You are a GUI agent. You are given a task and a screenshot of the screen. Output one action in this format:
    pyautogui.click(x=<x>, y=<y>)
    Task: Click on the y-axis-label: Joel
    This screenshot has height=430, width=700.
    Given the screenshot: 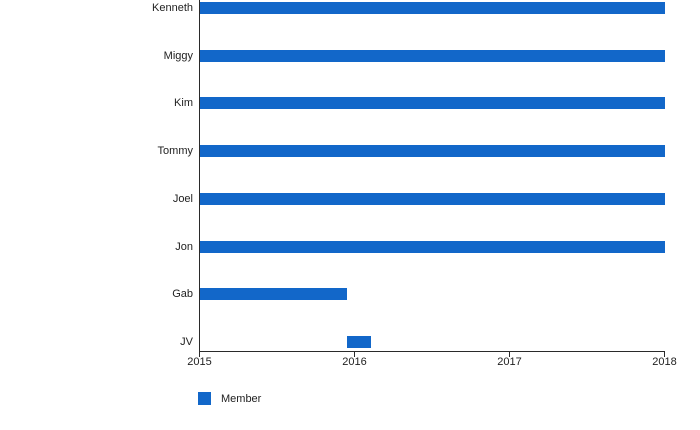 What is the action you would take?
    pyautogui.click(x=182, y=198)
    